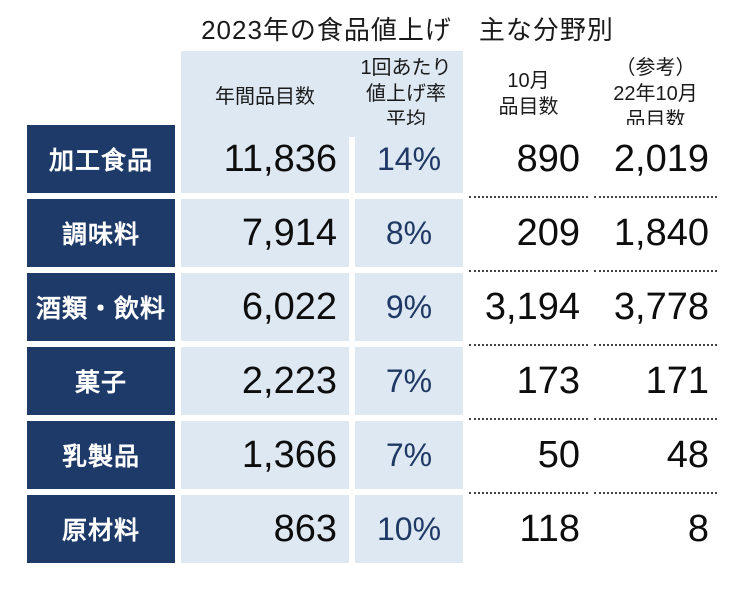 The height and width of the screenshot is (590, 731). I want to click on annual-count-cell: 863, so click(265, 529).